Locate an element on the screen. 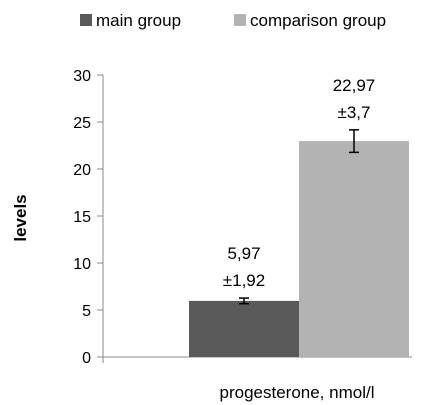 Image resolution: width=426 pixels, height=405 pixels. y-axis-label: levels is located at coordinates (20, 217).